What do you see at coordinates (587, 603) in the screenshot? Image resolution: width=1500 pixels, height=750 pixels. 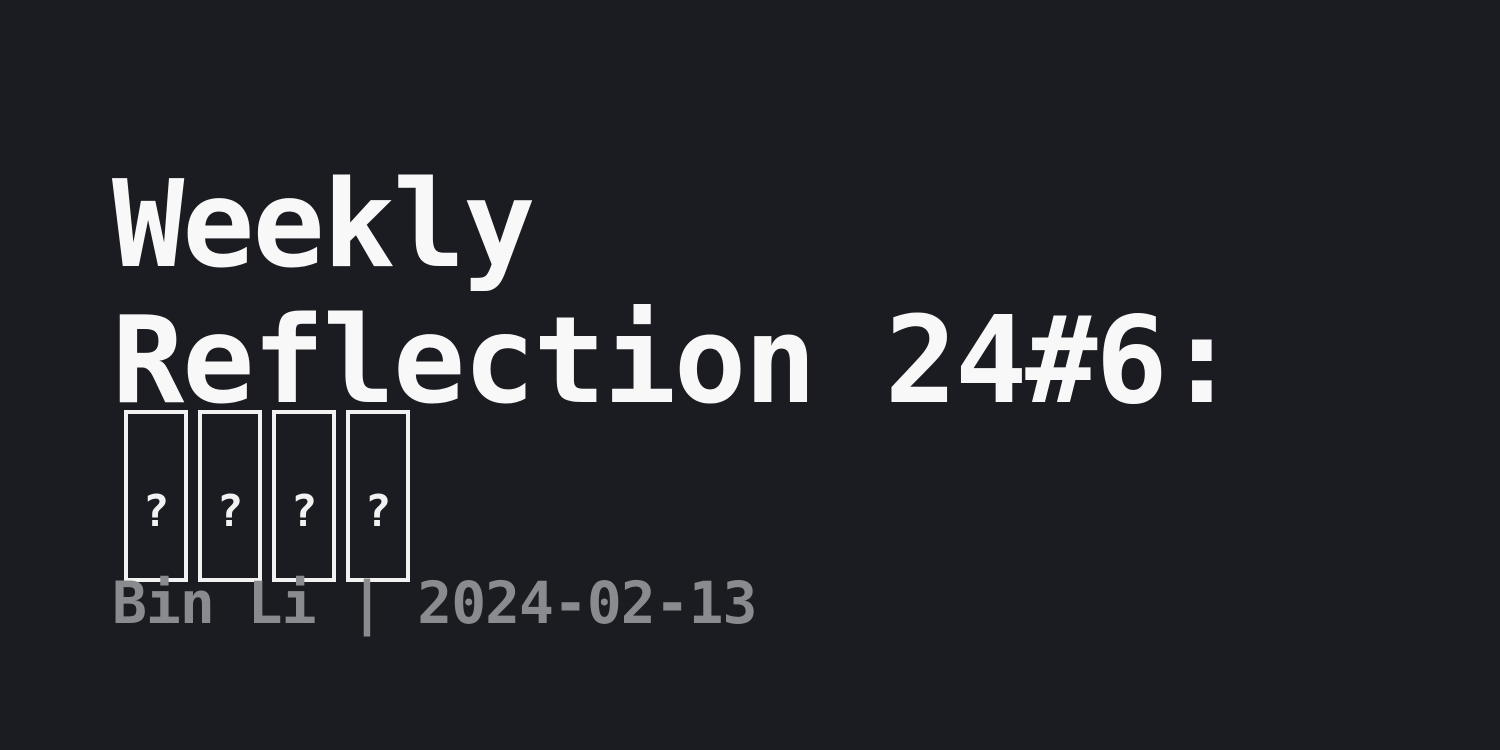 I see `post-date: 2024-02-13` at bounding box center [587, 603].